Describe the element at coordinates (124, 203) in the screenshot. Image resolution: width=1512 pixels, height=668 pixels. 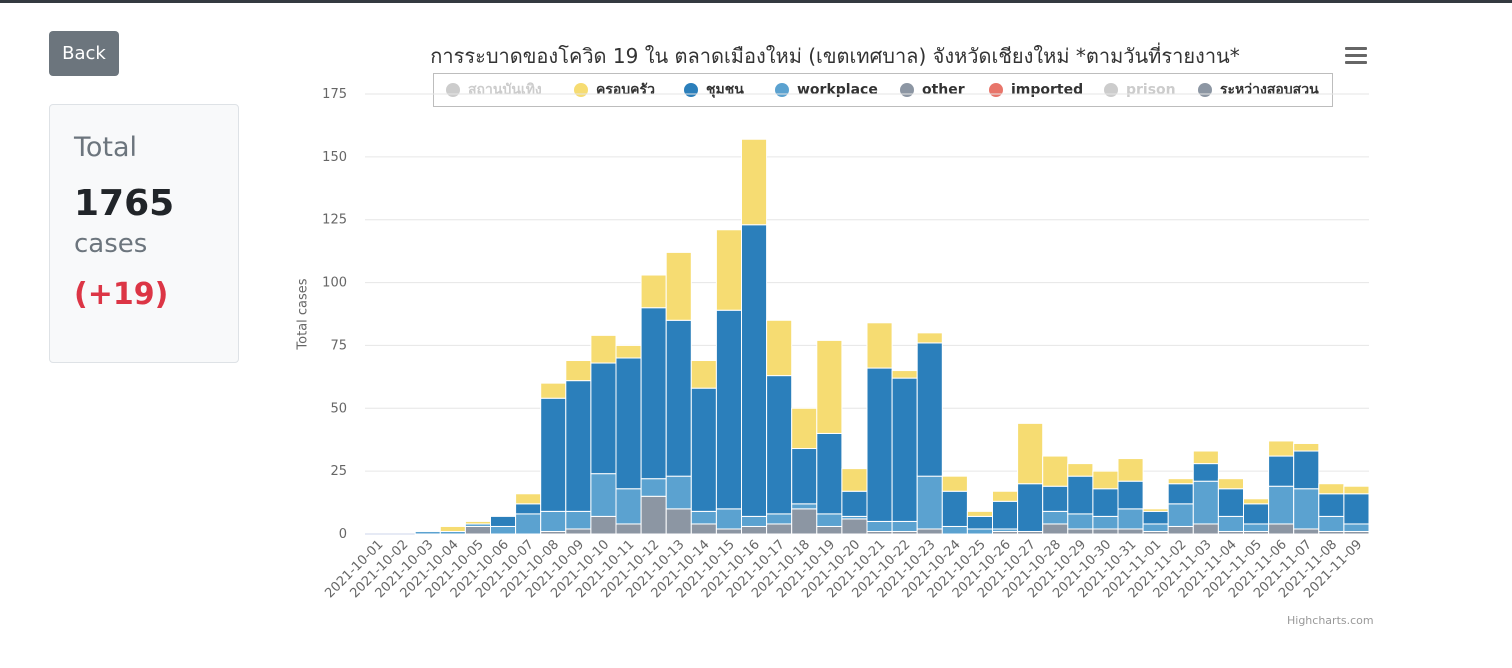
I see `summary-count: 1765` at that location.